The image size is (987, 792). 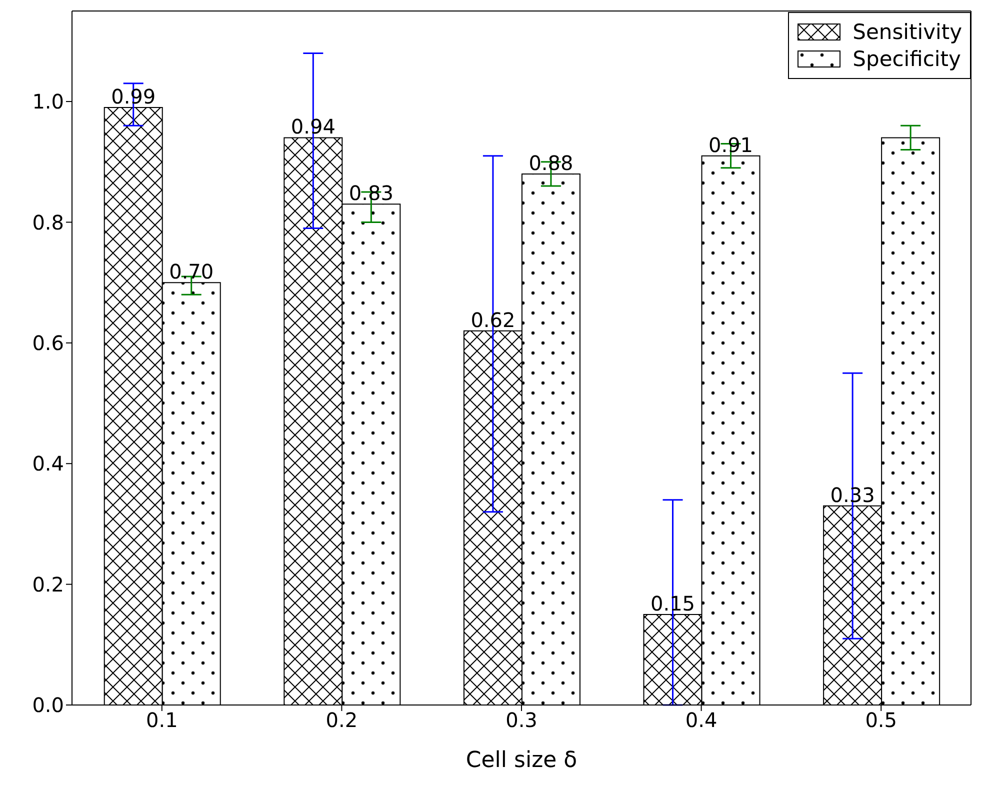 I want to click on data-label: 0.70, so click(x=191, y=272).